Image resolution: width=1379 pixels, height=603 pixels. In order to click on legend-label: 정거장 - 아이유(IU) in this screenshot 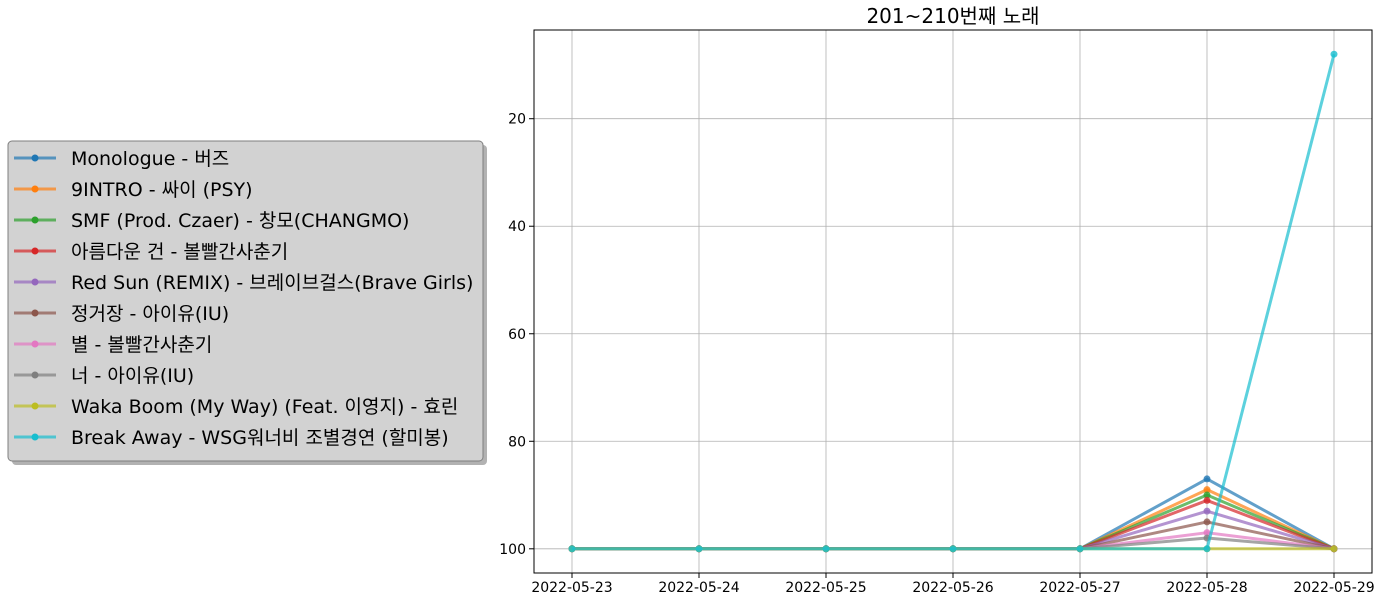, I will do `click(150, 314)`.